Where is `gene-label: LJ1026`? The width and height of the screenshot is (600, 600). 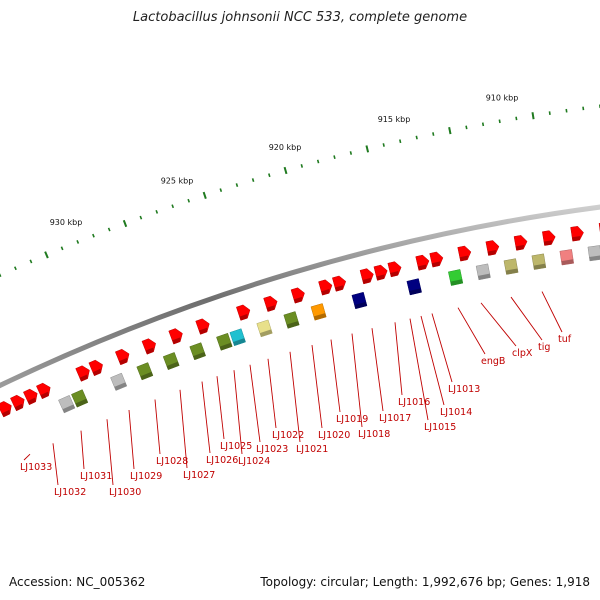 gene-label: LJ1026 is located at coordinates (222, 460).